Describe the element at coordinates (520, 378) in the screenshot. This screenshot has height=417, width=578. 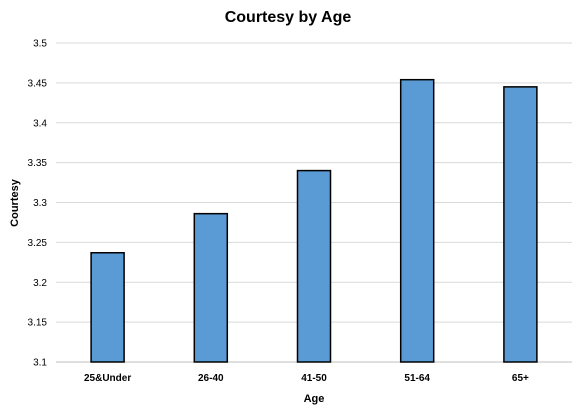
I see `x-tick-label: 65+` at that location.